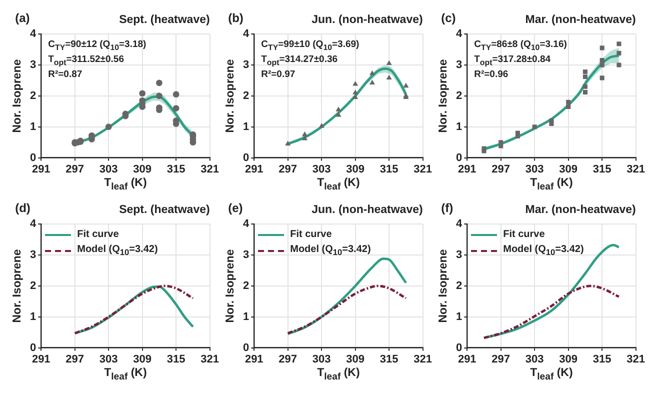 The width and height of the screenshot is (655, 393). What do you see at coordinates (86, 60) in the screenshot?
I see `annotation: T$_{opt}$=311.52±0.56` at bounding box center [86, 60].